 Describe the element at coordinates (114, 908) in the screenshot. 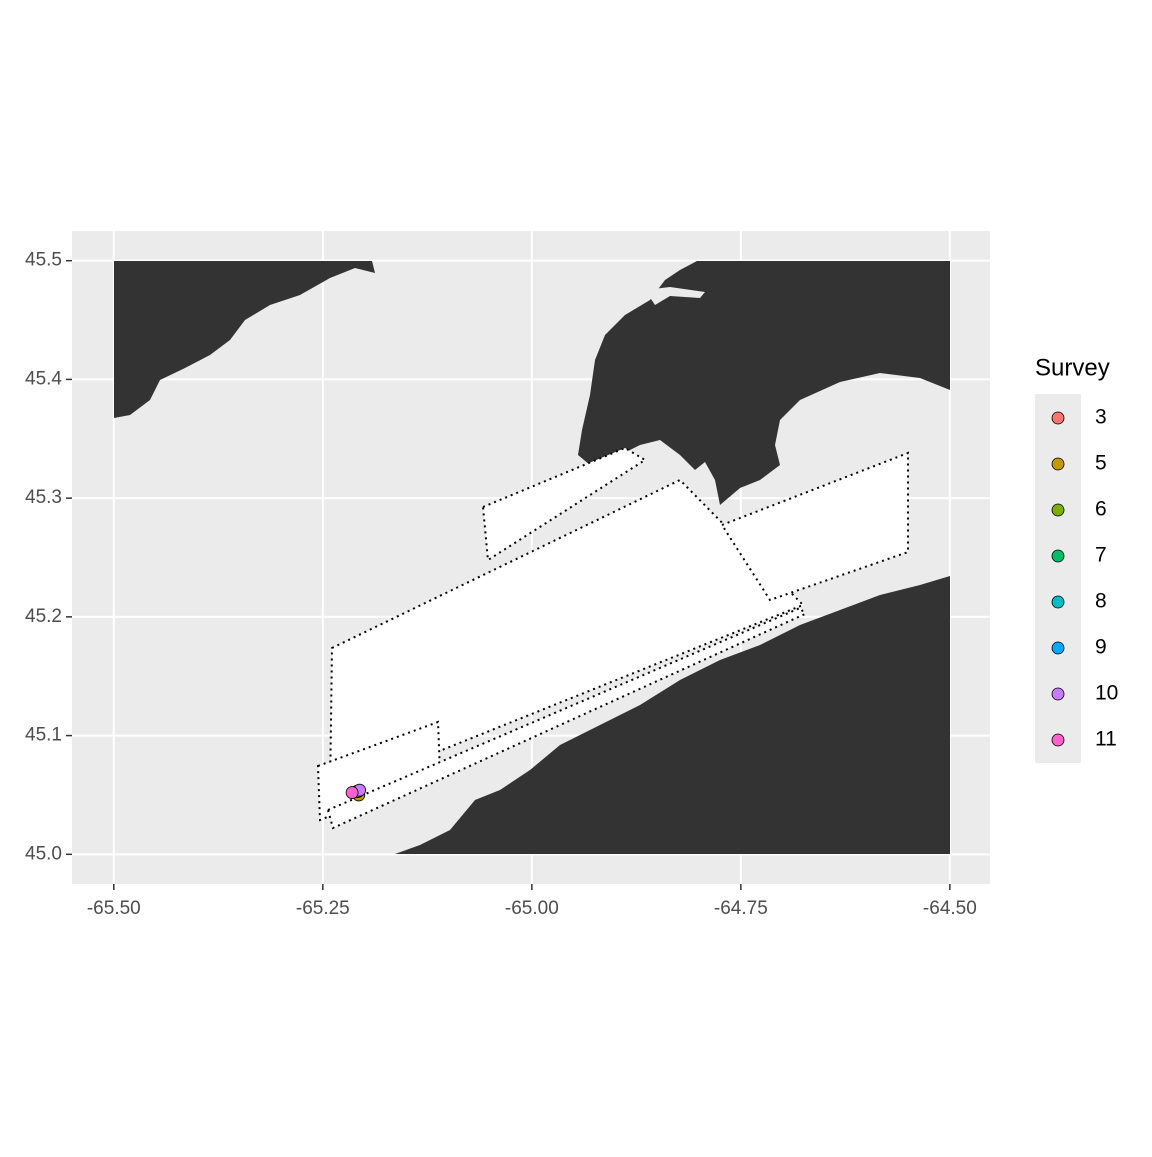

I see `x-tick-label: -65.50` at that location.